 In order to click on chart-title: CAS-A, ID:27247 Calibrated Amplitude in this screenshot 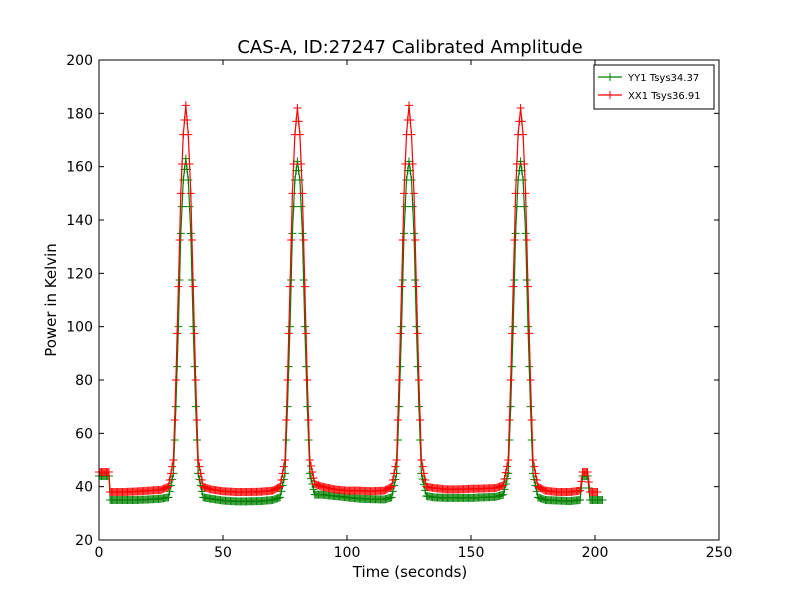, I will do `click(409, 47)`.